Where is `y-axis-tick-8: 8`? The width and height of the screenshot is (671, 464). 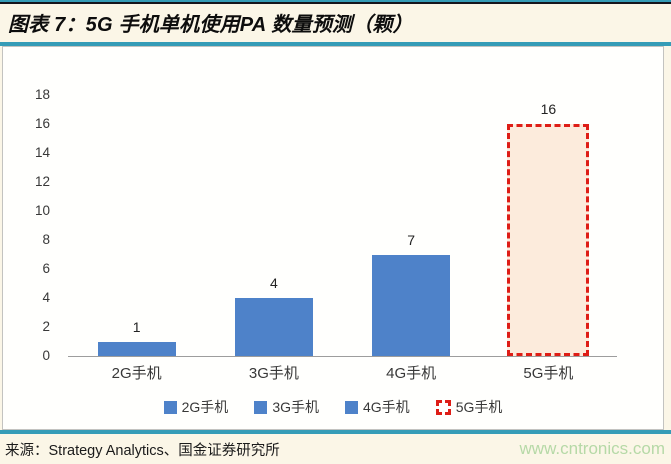 y-axis-tick-8: 8 is located at coordinates (46, 239).